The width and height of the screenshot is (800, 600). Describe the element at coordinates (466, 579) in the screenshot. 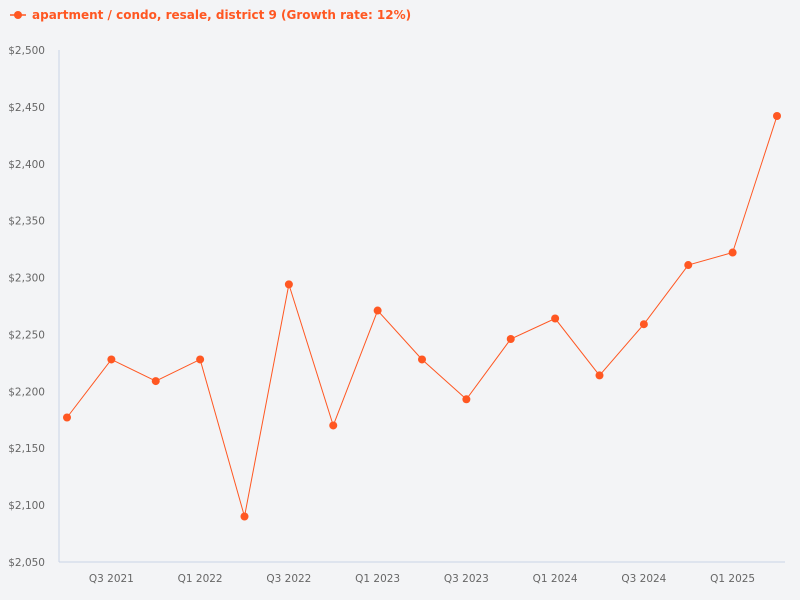

I see `x-tick-label: Q3 2023` at that location.